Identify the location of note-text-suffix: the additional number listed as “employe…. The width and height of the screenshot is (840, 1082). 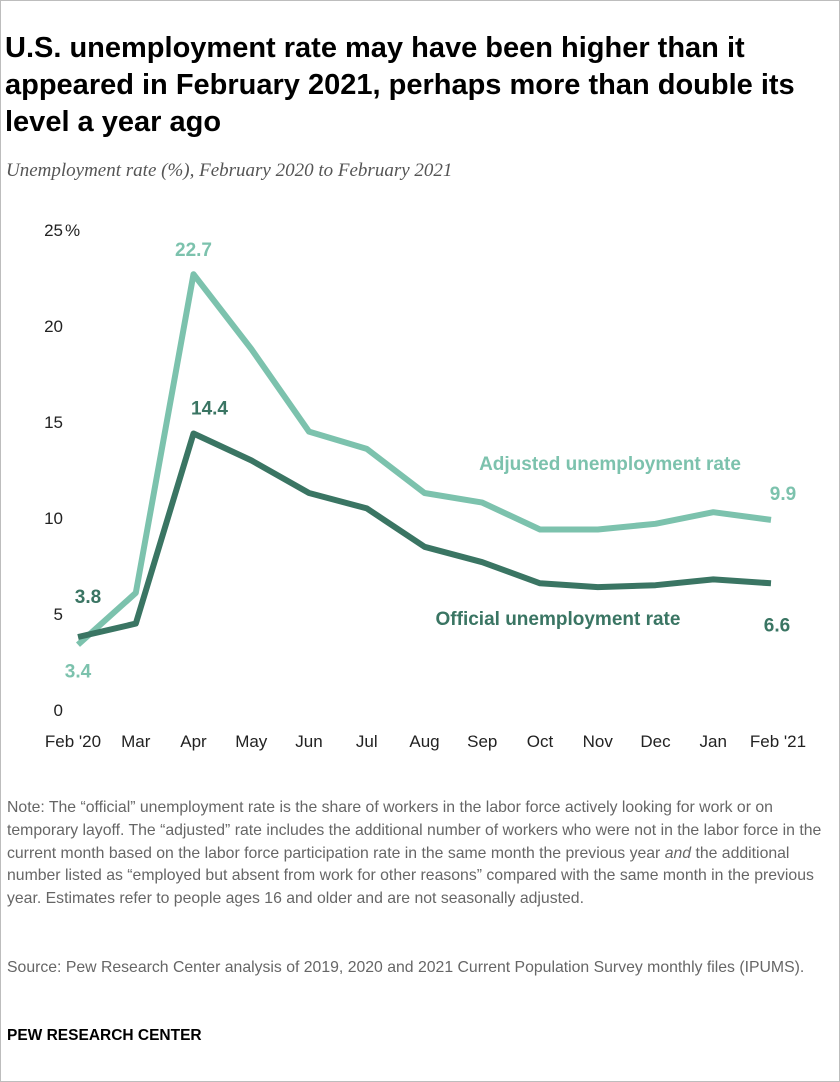
(410, 876).